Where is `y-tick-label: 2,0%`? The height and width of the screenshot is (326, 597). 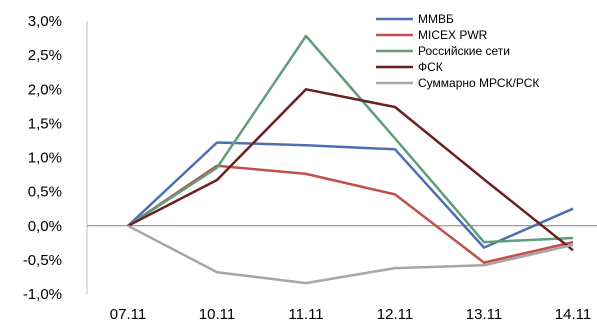 y-tick-label: 2,0% is located at coordinates (45, 89).